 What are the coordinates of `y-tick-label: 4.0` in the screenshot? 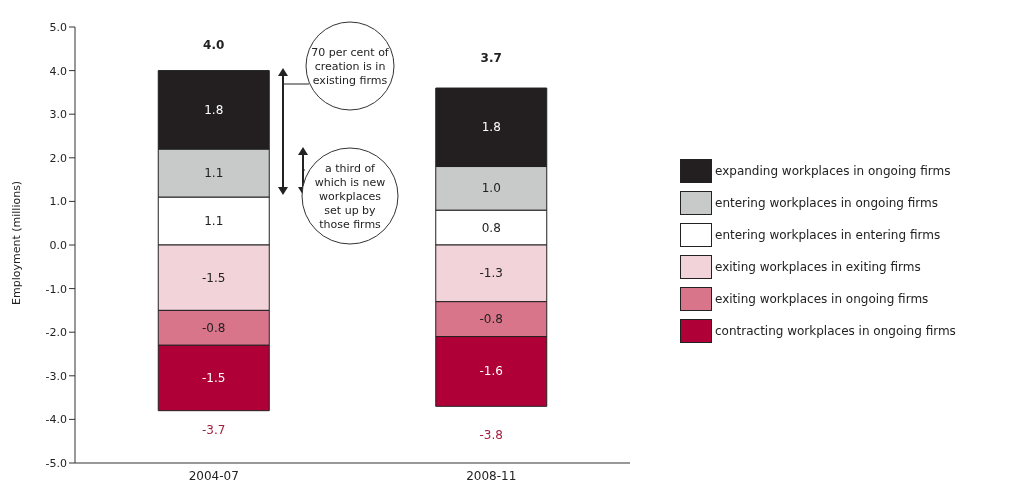 It's located at (58, 71).